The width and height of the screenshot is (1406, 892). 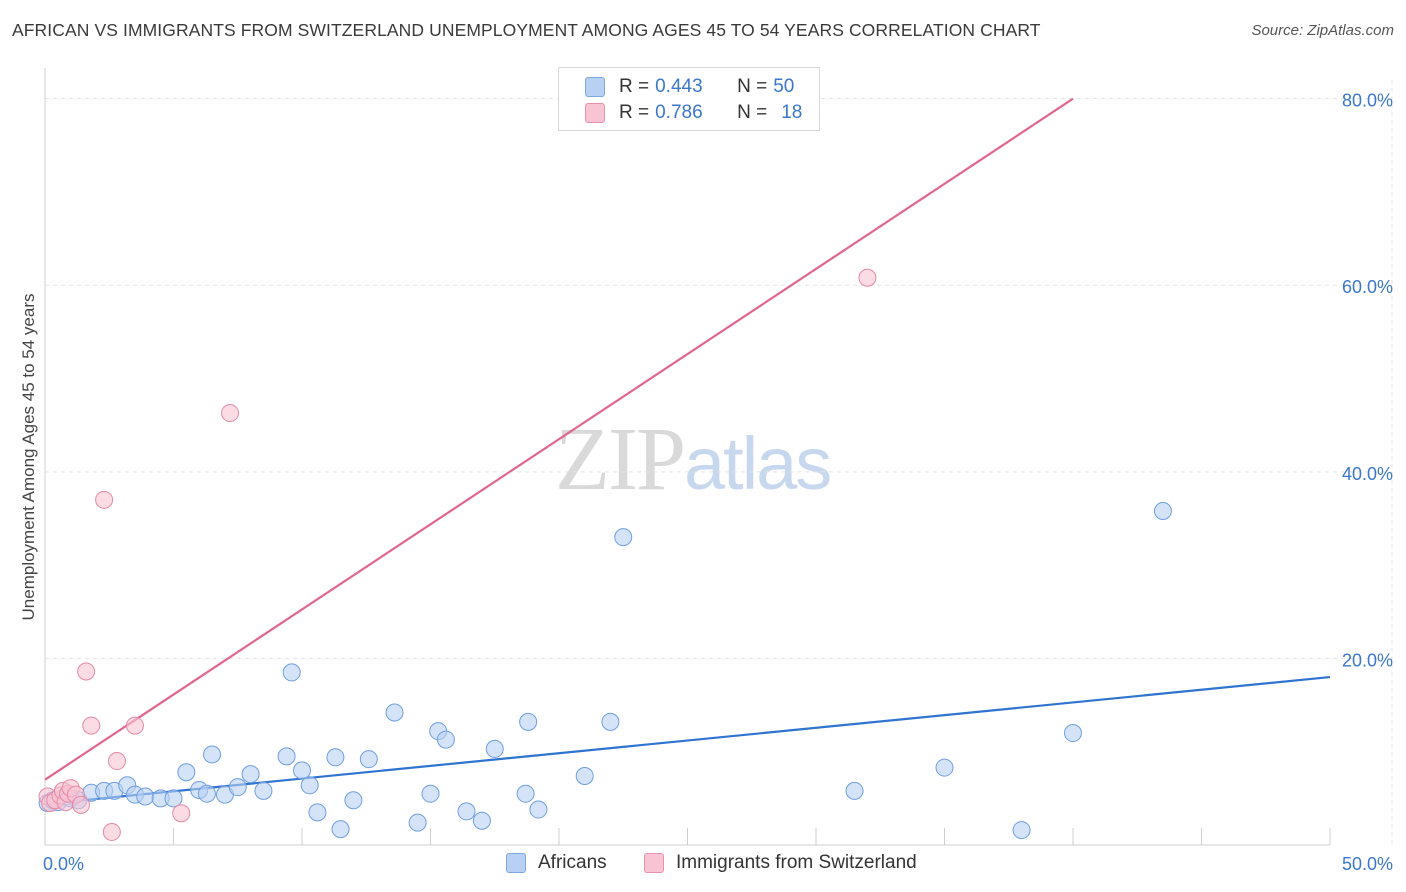 What do you see at coordinates (792, 112) in the screenshot?
I see `legend-n-value: 18` at bounding box center [792, 112].